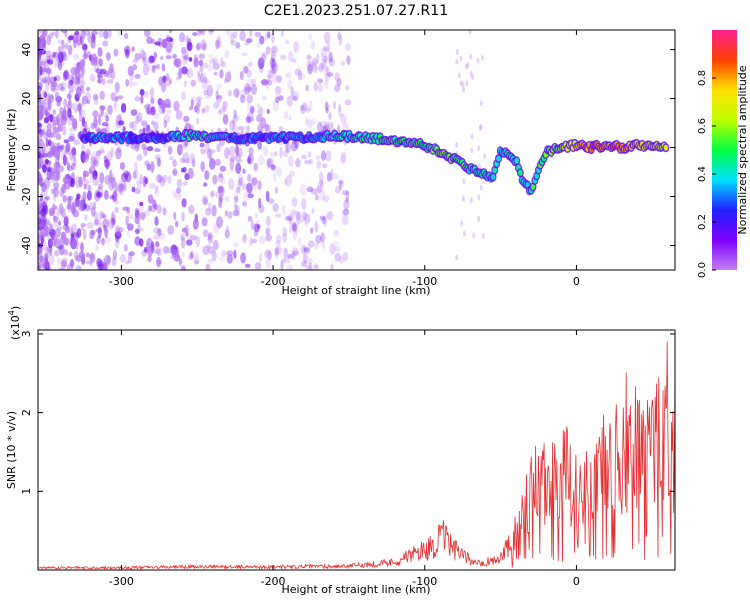 The width and height of the screenshot is (750, 600). Describe the element at coordinates (702, 174) in the screenshot. I see `colorbar-tick-label: 0.4` at that location.